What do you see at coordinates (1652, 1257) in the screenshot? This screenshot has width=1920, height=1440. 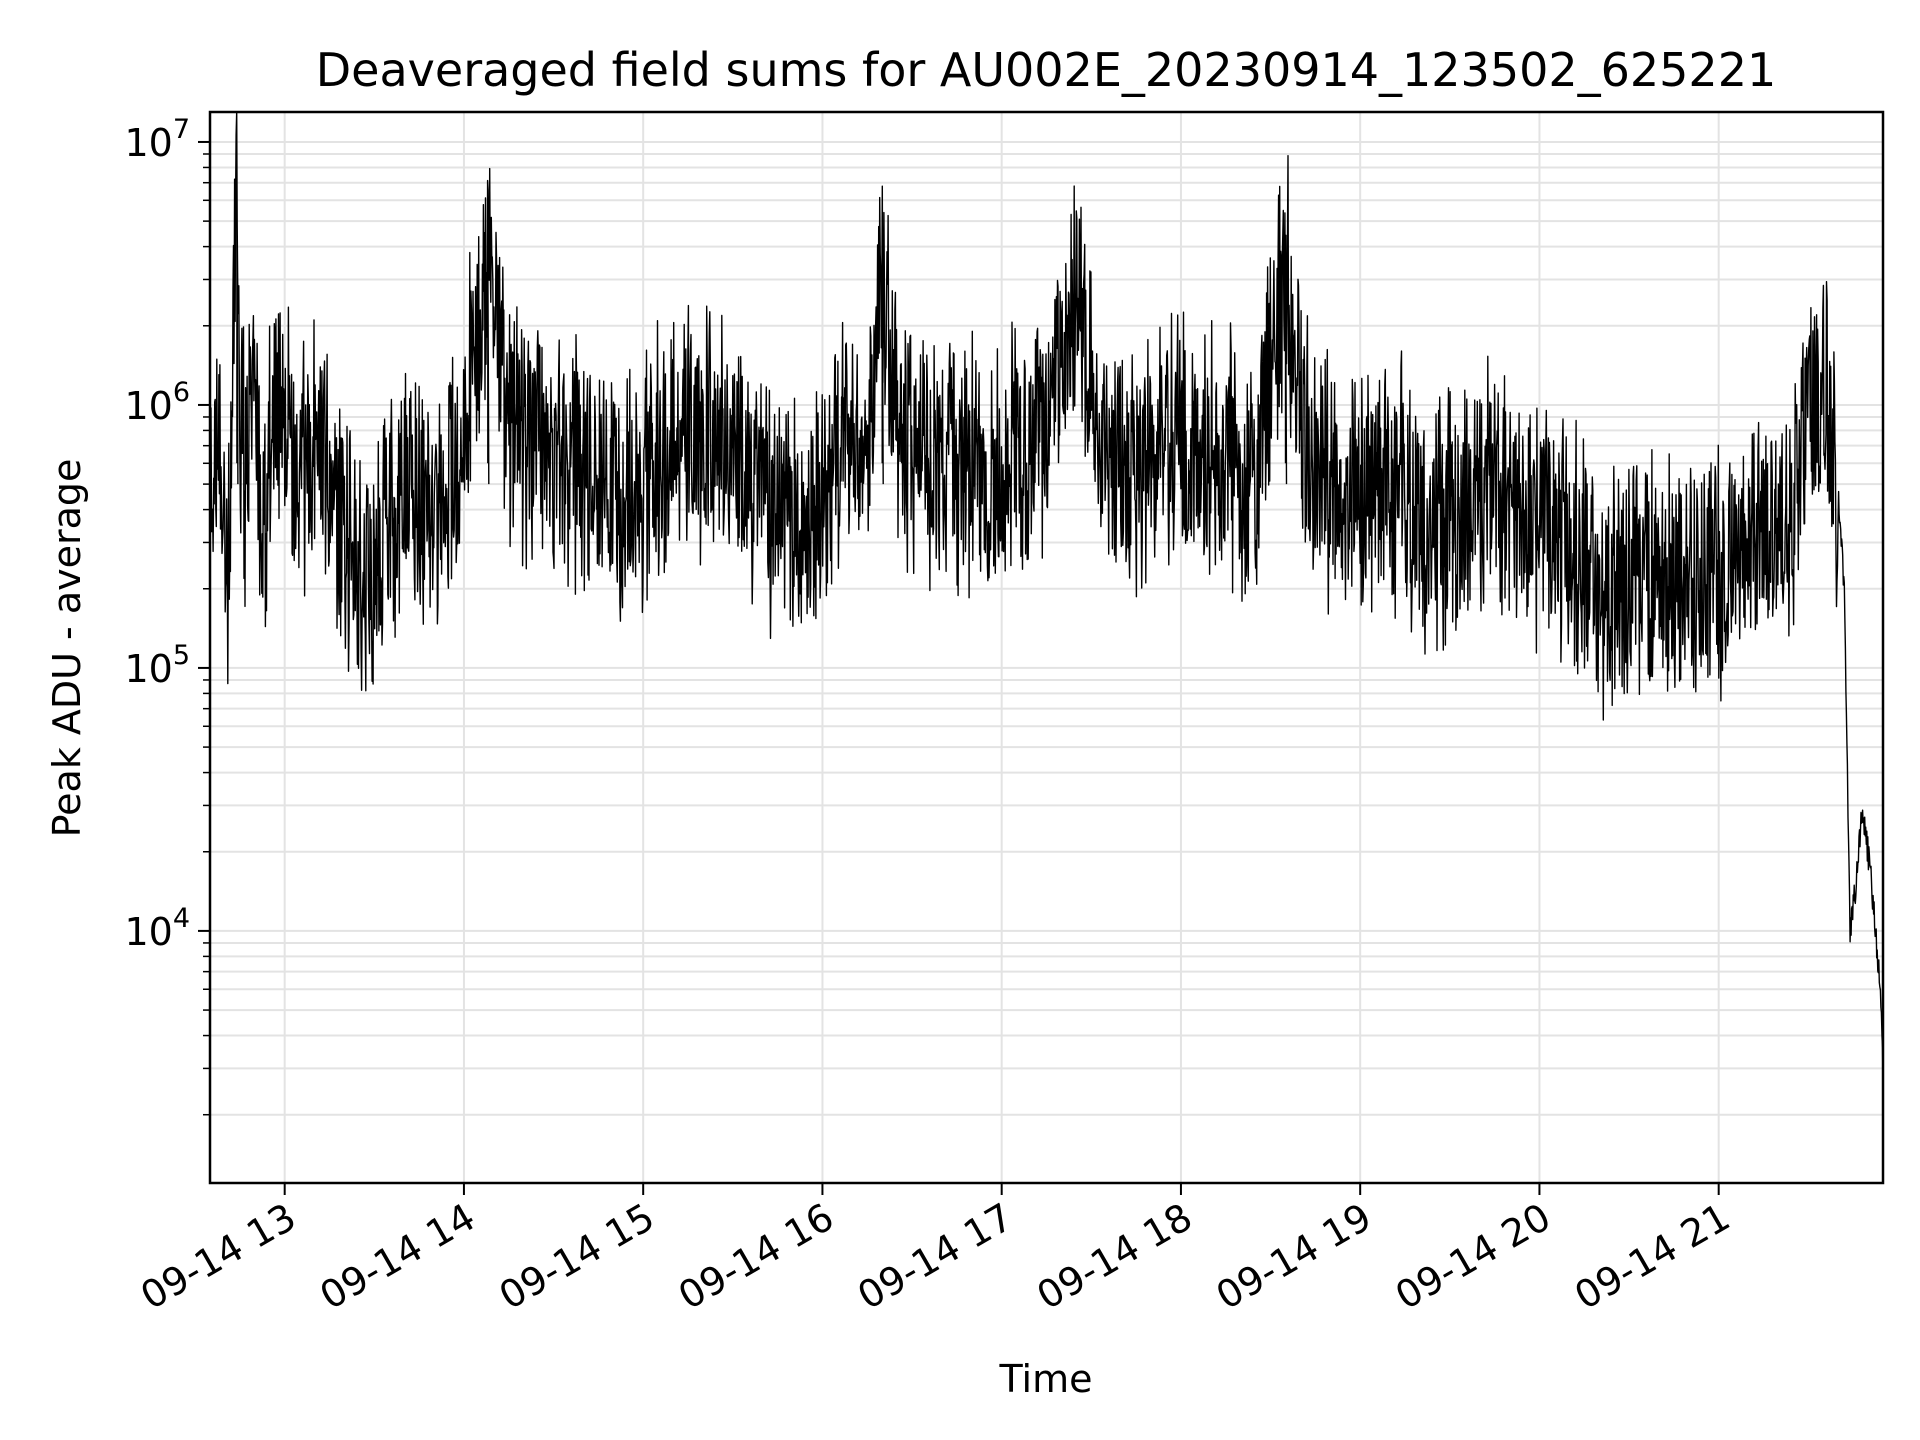 I see `x-tick-label: 09-14 21` at bounding box center [1652, 1257].